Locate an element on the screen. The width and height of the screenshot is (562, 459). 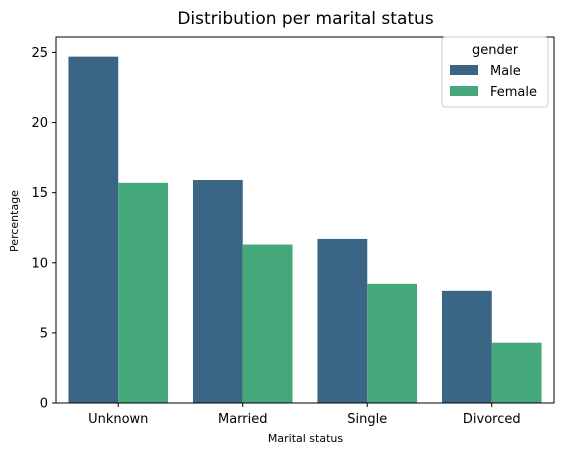
y-tick-label: 15 is located at coordinates (39, 193).